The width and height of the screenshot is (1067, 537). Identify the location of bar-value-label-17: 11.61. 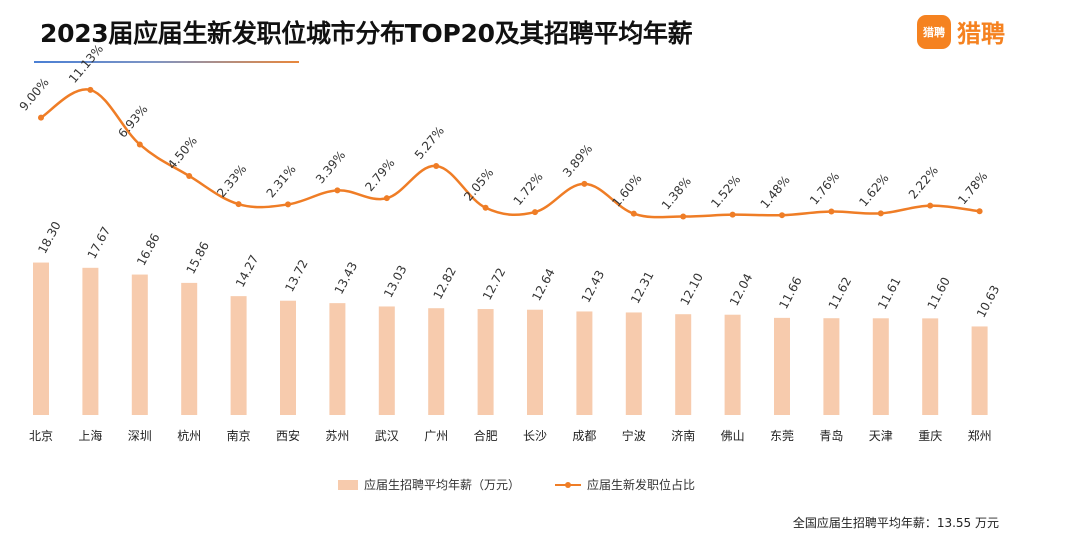
(889, 293).